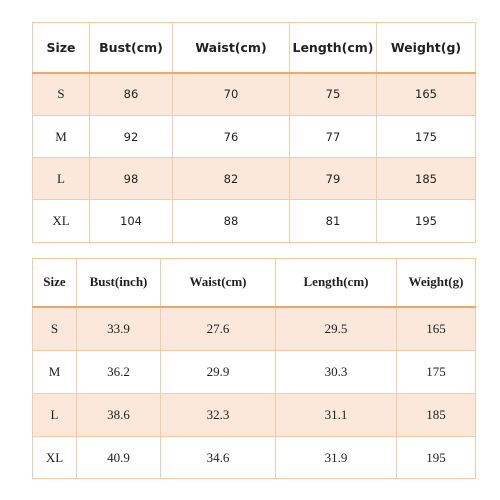 The width and height of the screenshot is (500, 500). Describe the element at coordinates (118, 328) in the screenshot. I see `table-cell: 33.9` at that location.